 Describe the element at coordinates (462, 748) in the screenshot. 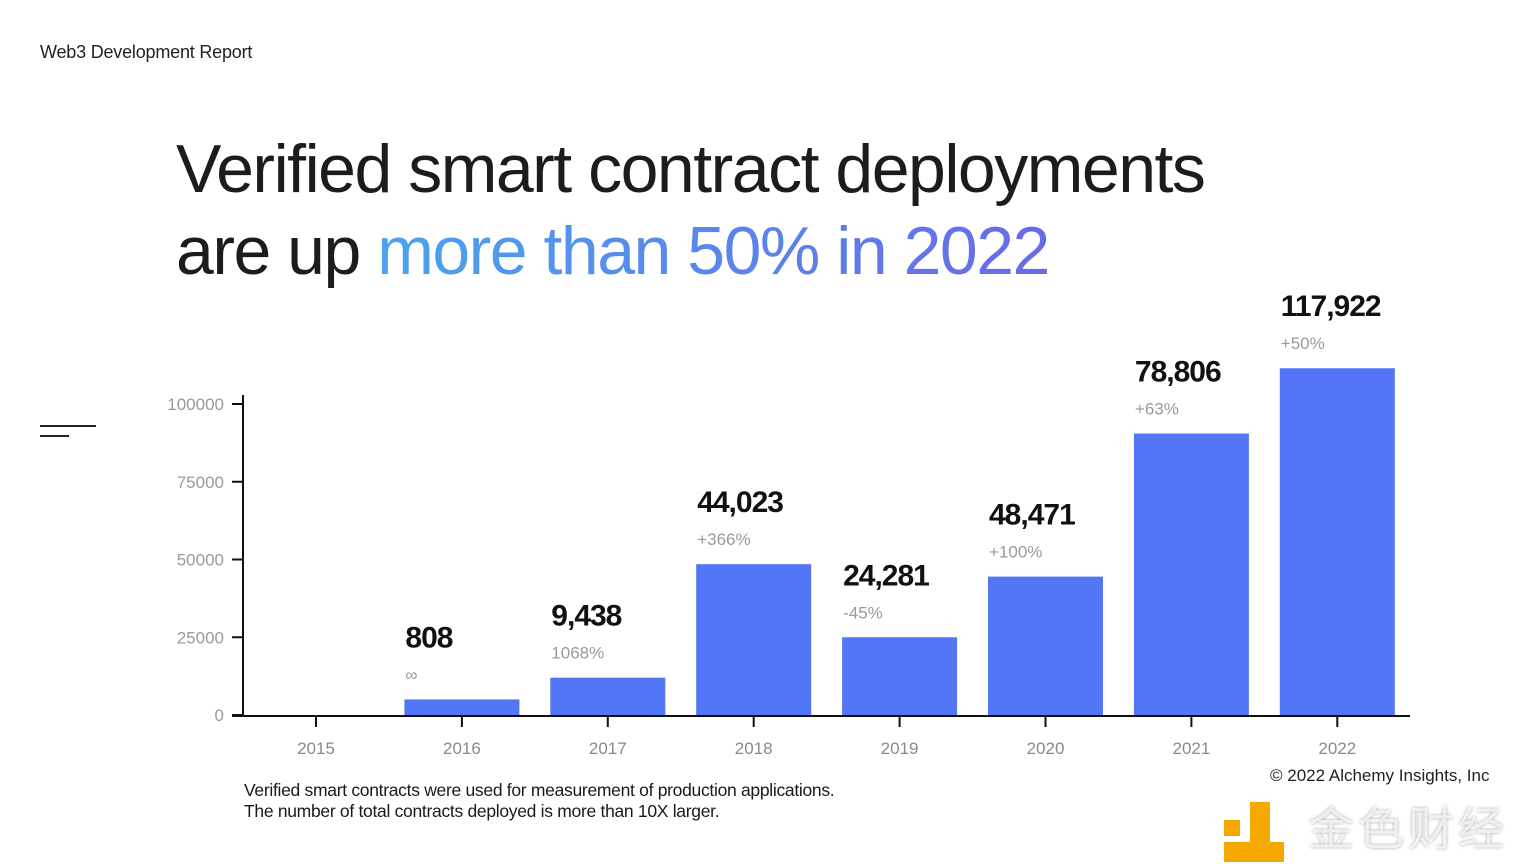

I see `x-tick-label: 2016` at that location.